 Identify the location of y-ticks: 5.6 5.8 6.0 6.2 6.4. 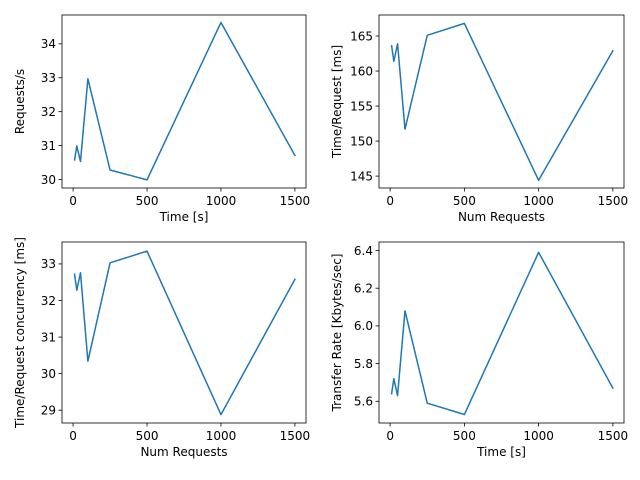
(366, 326).